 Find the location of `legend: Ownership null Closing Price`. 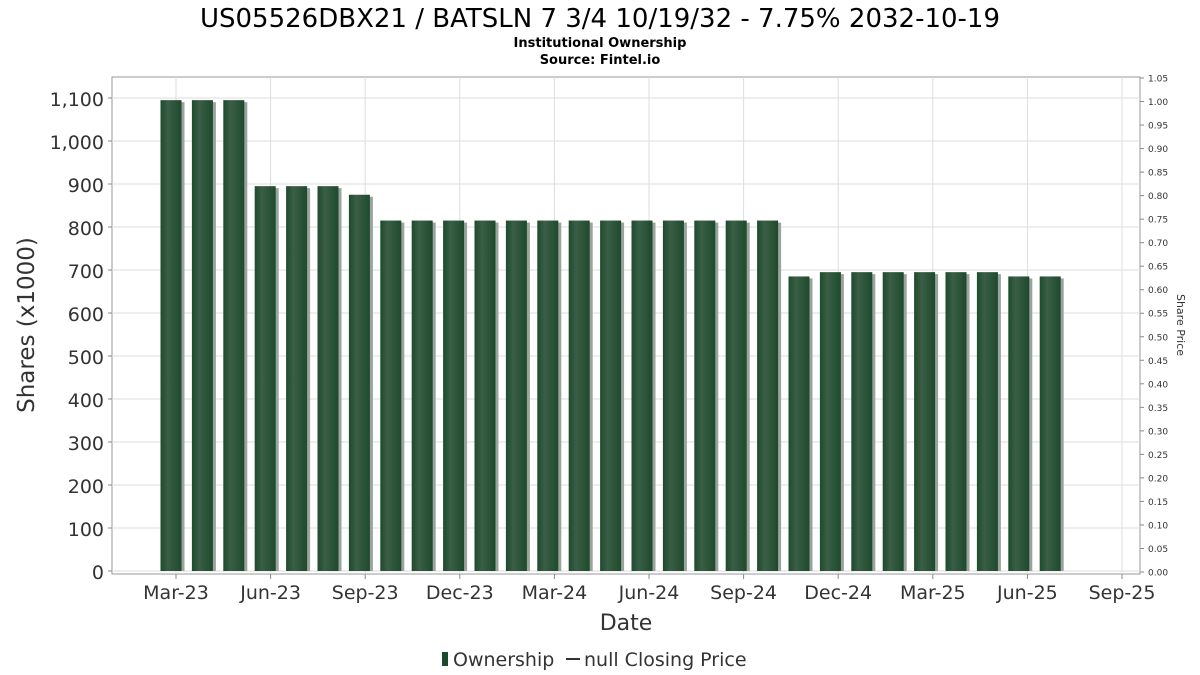

legend: Ownership null Closing Price is located at coordinates (594, 660).